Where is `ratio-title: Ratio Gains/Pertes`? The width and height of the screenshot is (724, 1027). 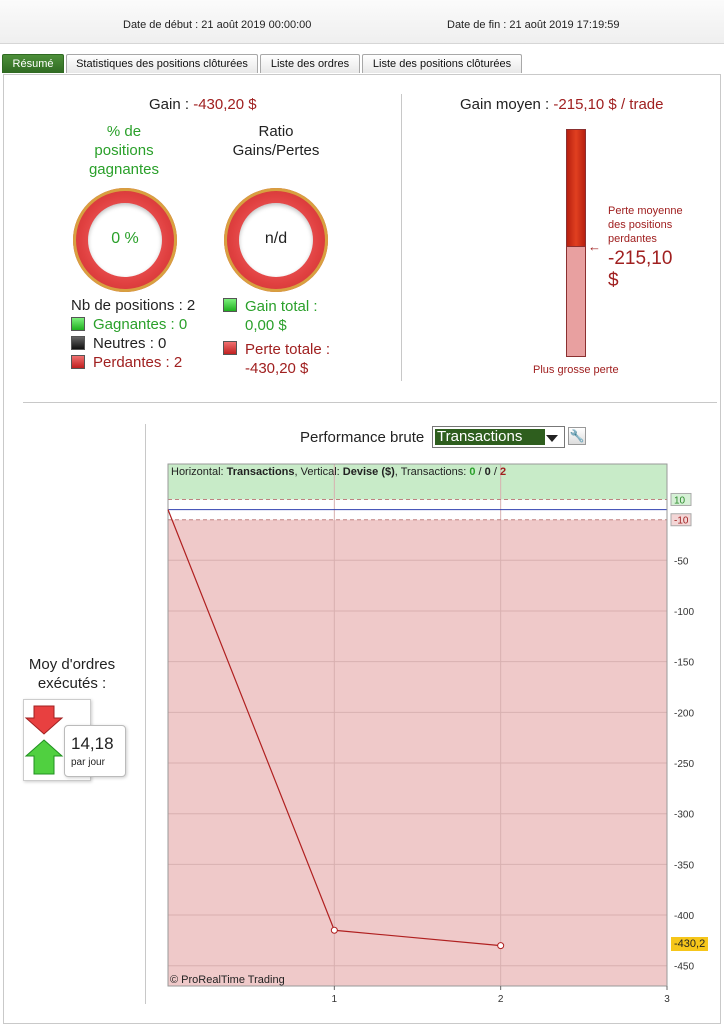 ratio-title: Ratio Gains/Pertes is located at coordinates (276, 141).